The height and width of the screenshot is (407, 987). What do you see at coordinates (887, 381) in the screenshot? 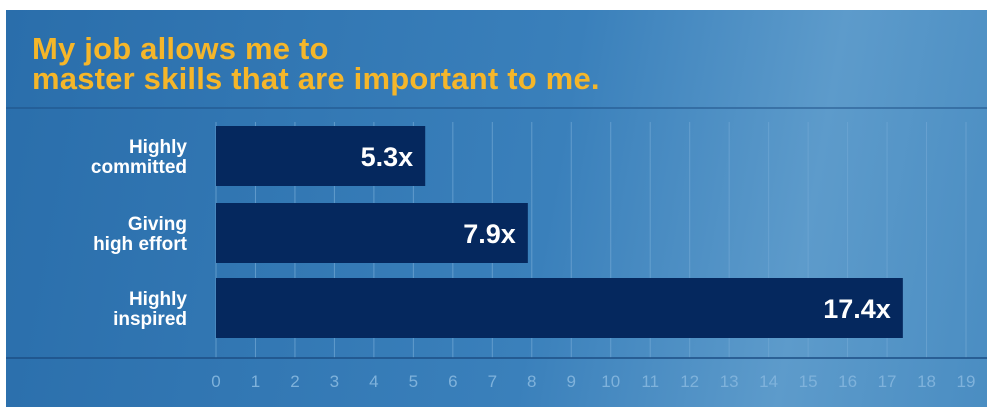
I see `x-tick-label-17: 17` at bounding box center [887, 381].